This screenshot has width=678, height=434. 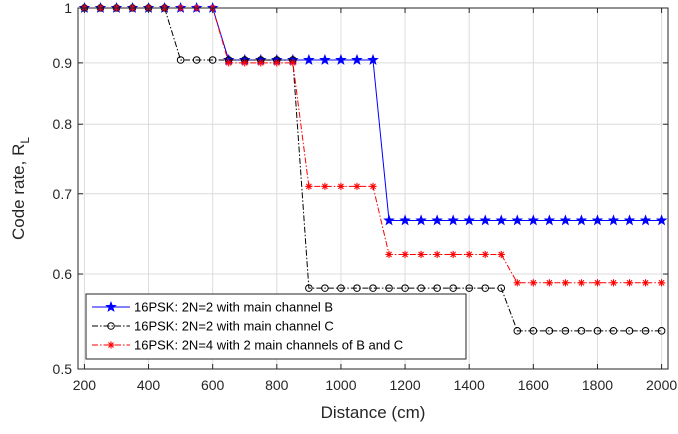 What do you see at coordinates (63, 124) in the screenshot?
I see `y-tick-label: 0.8` at bounding box center [63, 124].